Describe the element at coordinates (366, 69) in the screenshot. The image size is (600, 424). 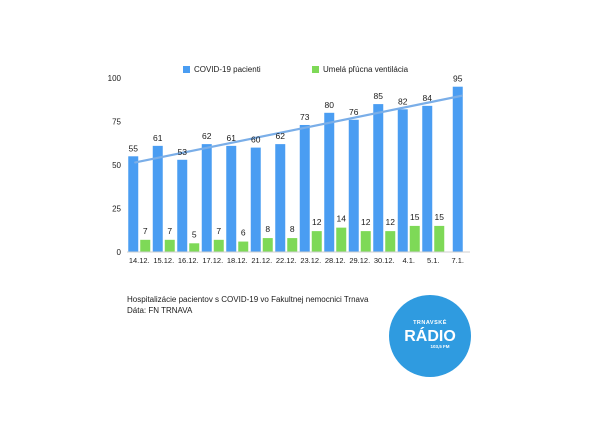
I see `legend-label-ventilation: Umelá pľúcna ventilácia` at that location.